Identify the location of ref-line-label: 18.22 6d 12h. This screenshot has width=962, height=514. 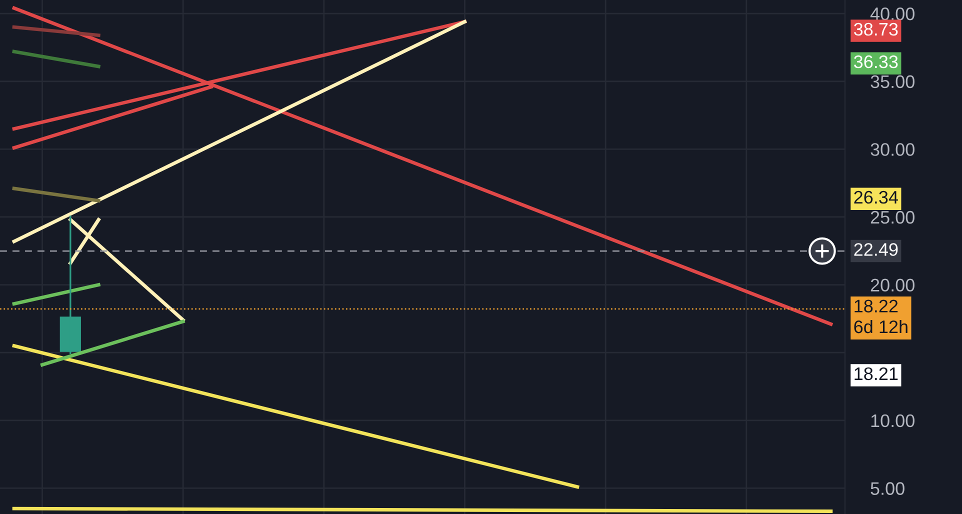
(881, 317).